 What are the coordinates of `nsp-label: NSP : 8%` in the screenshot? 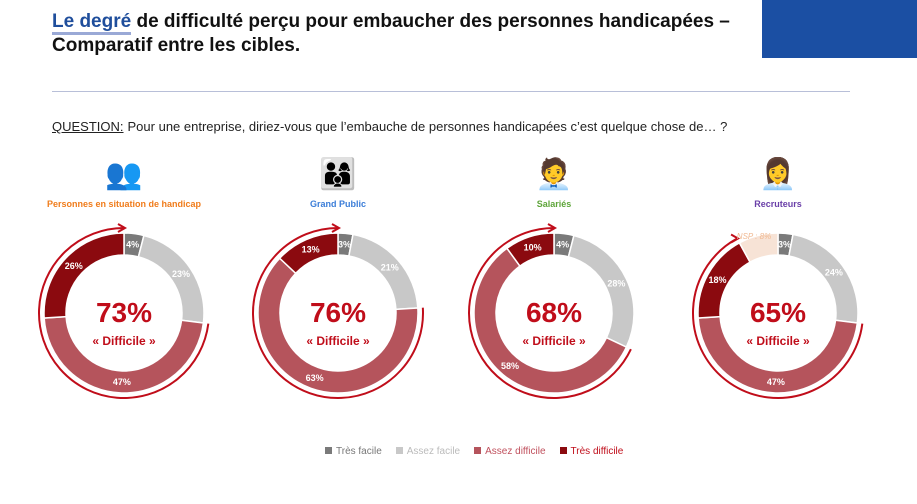 It's located at (754, 236).